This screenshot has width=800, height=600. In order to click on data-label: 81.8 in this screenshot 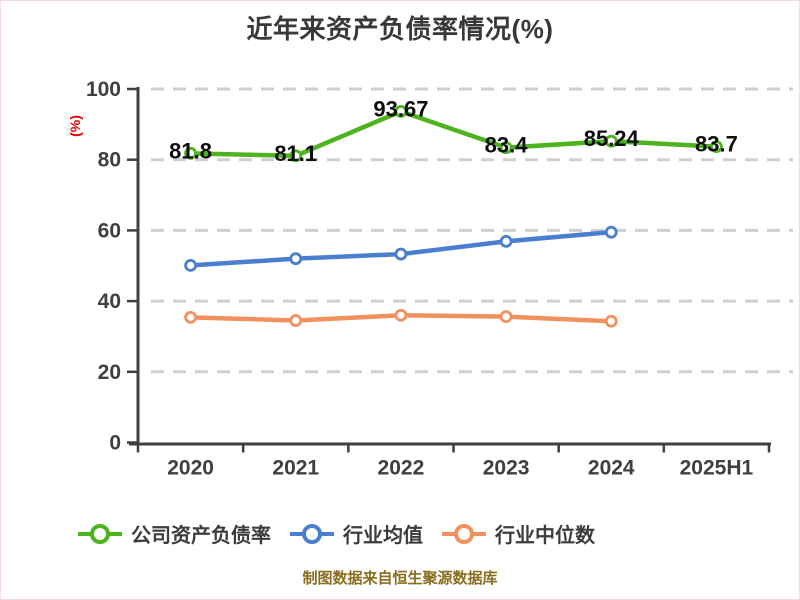, I will do `click(190, 150)`.